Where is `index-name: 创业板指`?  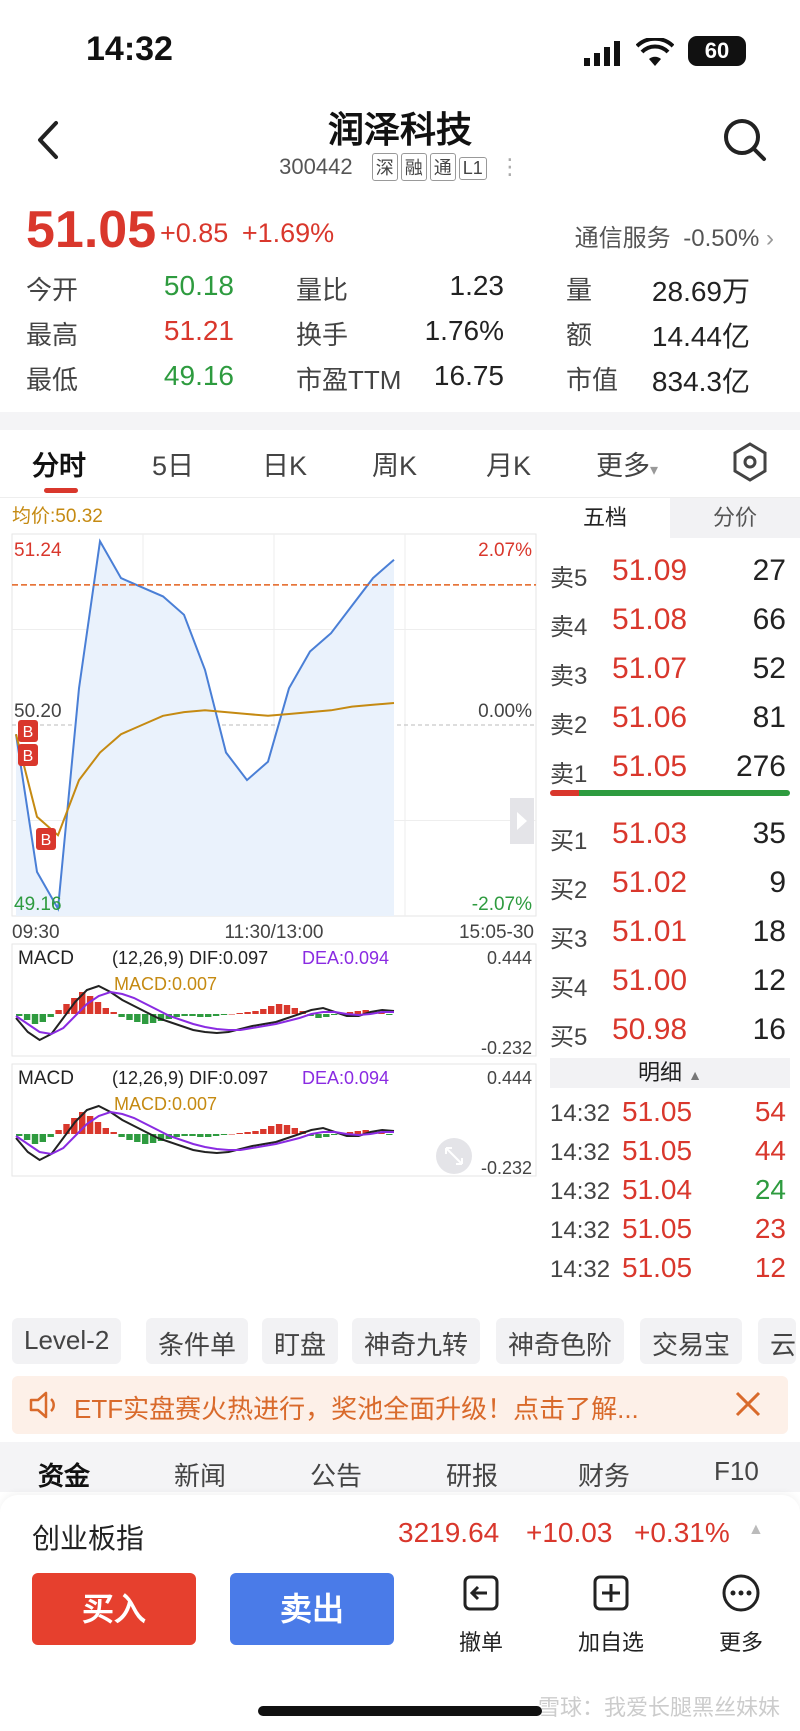 index-name: 创业板指 is located at coordinates (88, 1538).